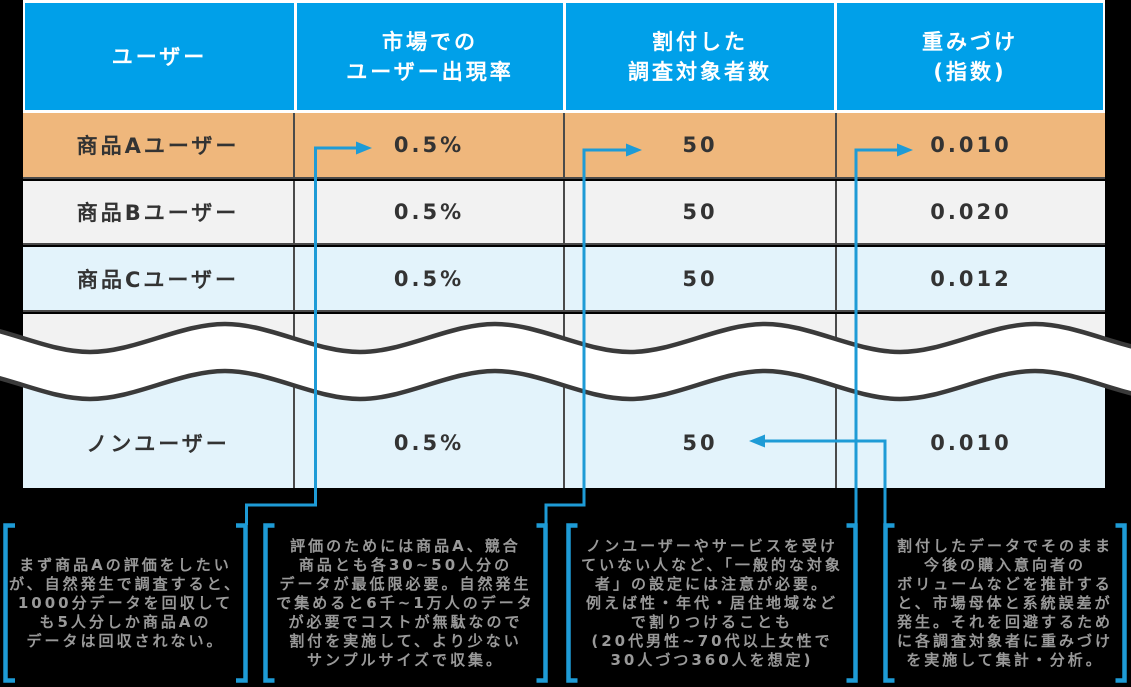 The image size is (1131, 687). I want to click on header-market-rate: 市場での ユーザー出現率, so click(428, 56).